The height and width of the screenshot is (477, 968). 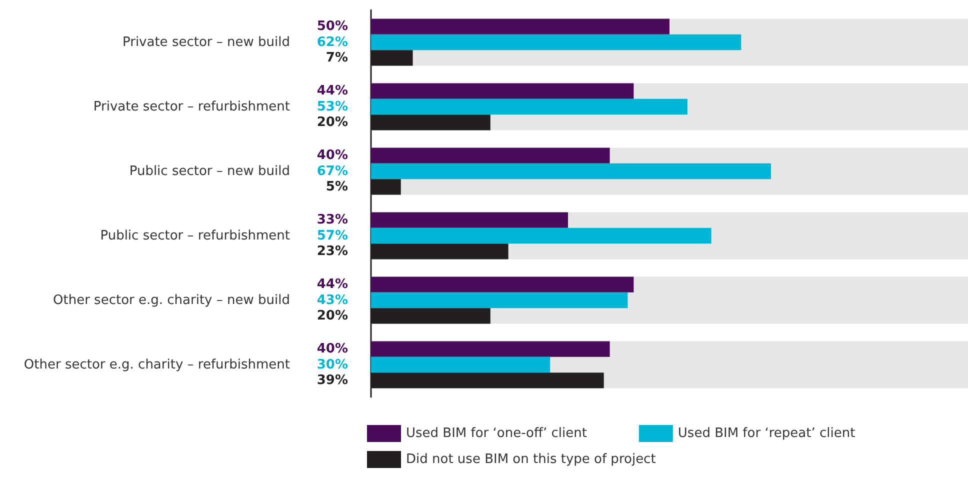 I want to click on legend-label: Used BIM for ‘repeat’ client, so click(x=767, y=433).